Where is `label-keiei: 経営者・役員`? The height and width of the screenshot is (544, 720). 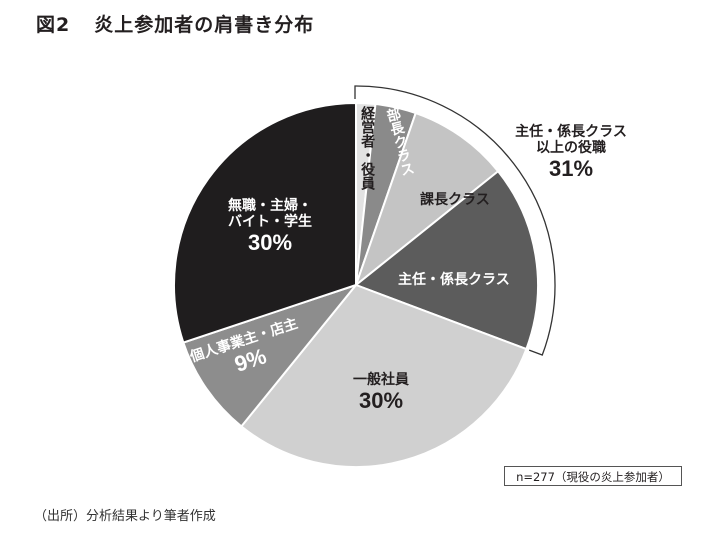
label-keiei: 経営者・役員 is located at coordinates (367, 148).